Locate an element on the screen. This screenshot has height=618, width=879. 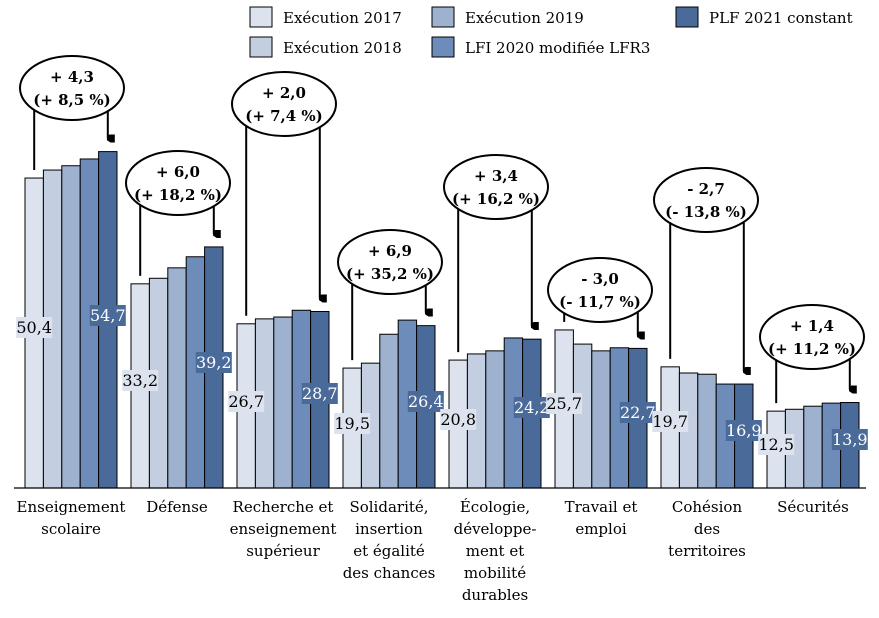
value-label-first: 50,4 is located at coordinates (34, 327).